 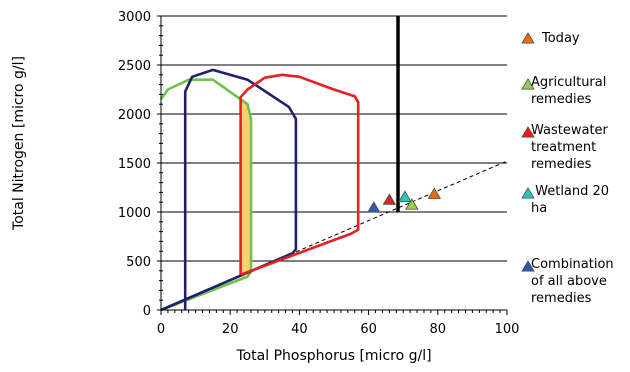 What do you see at coordinates (134, 115) in the screenshot?
I see `y-tick-label: 2000` at bounding box center [134, 115].